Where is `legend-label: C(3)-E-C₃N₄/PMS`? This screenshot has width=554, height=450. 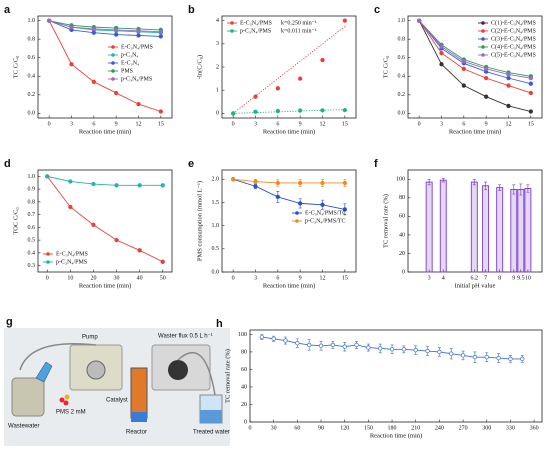 legend-label: C(3)-E-C₃N₄/PMS is located at coordinates (513, 38).